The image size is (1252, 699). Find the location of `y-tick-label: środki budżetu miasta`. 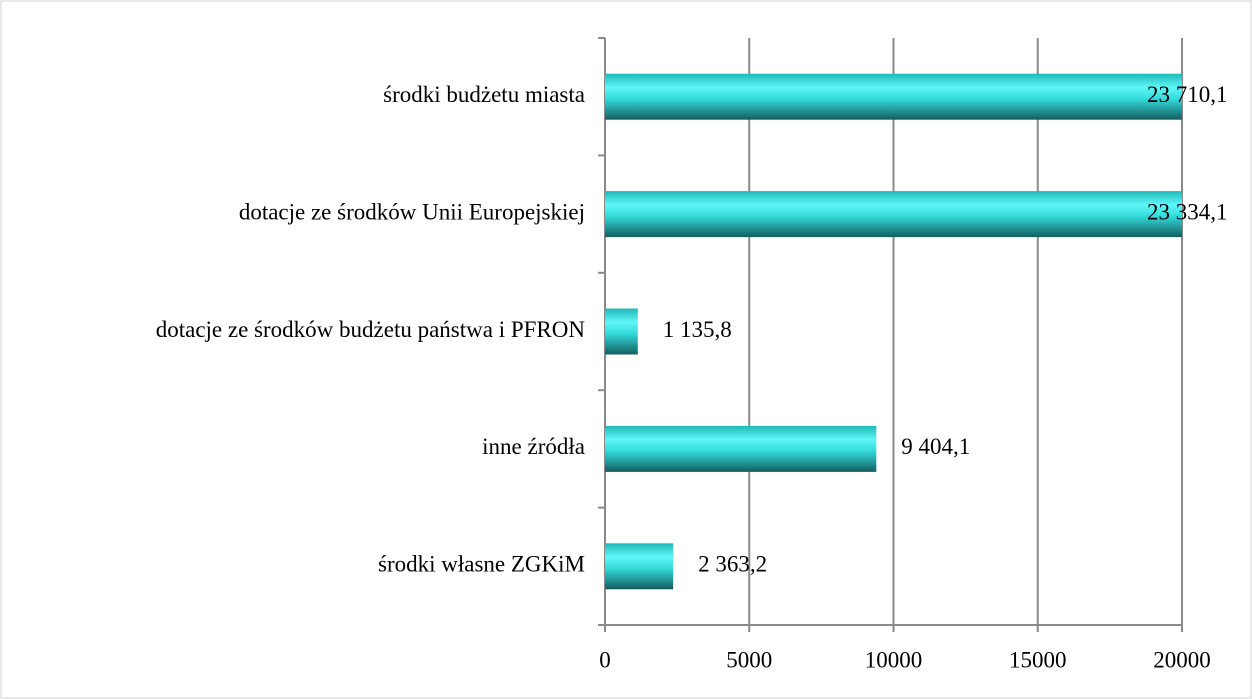

y-tick-label: środki budżetu miasta is located at coordinates (484, 94).